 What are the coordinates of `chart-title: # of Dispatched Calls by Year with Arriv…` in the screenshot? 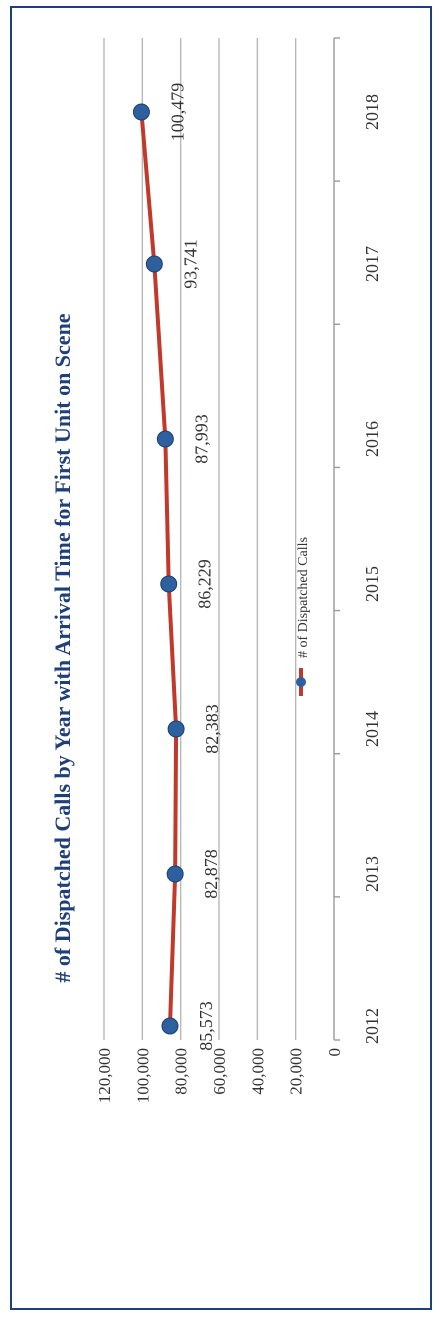 It's located at (62, 647).